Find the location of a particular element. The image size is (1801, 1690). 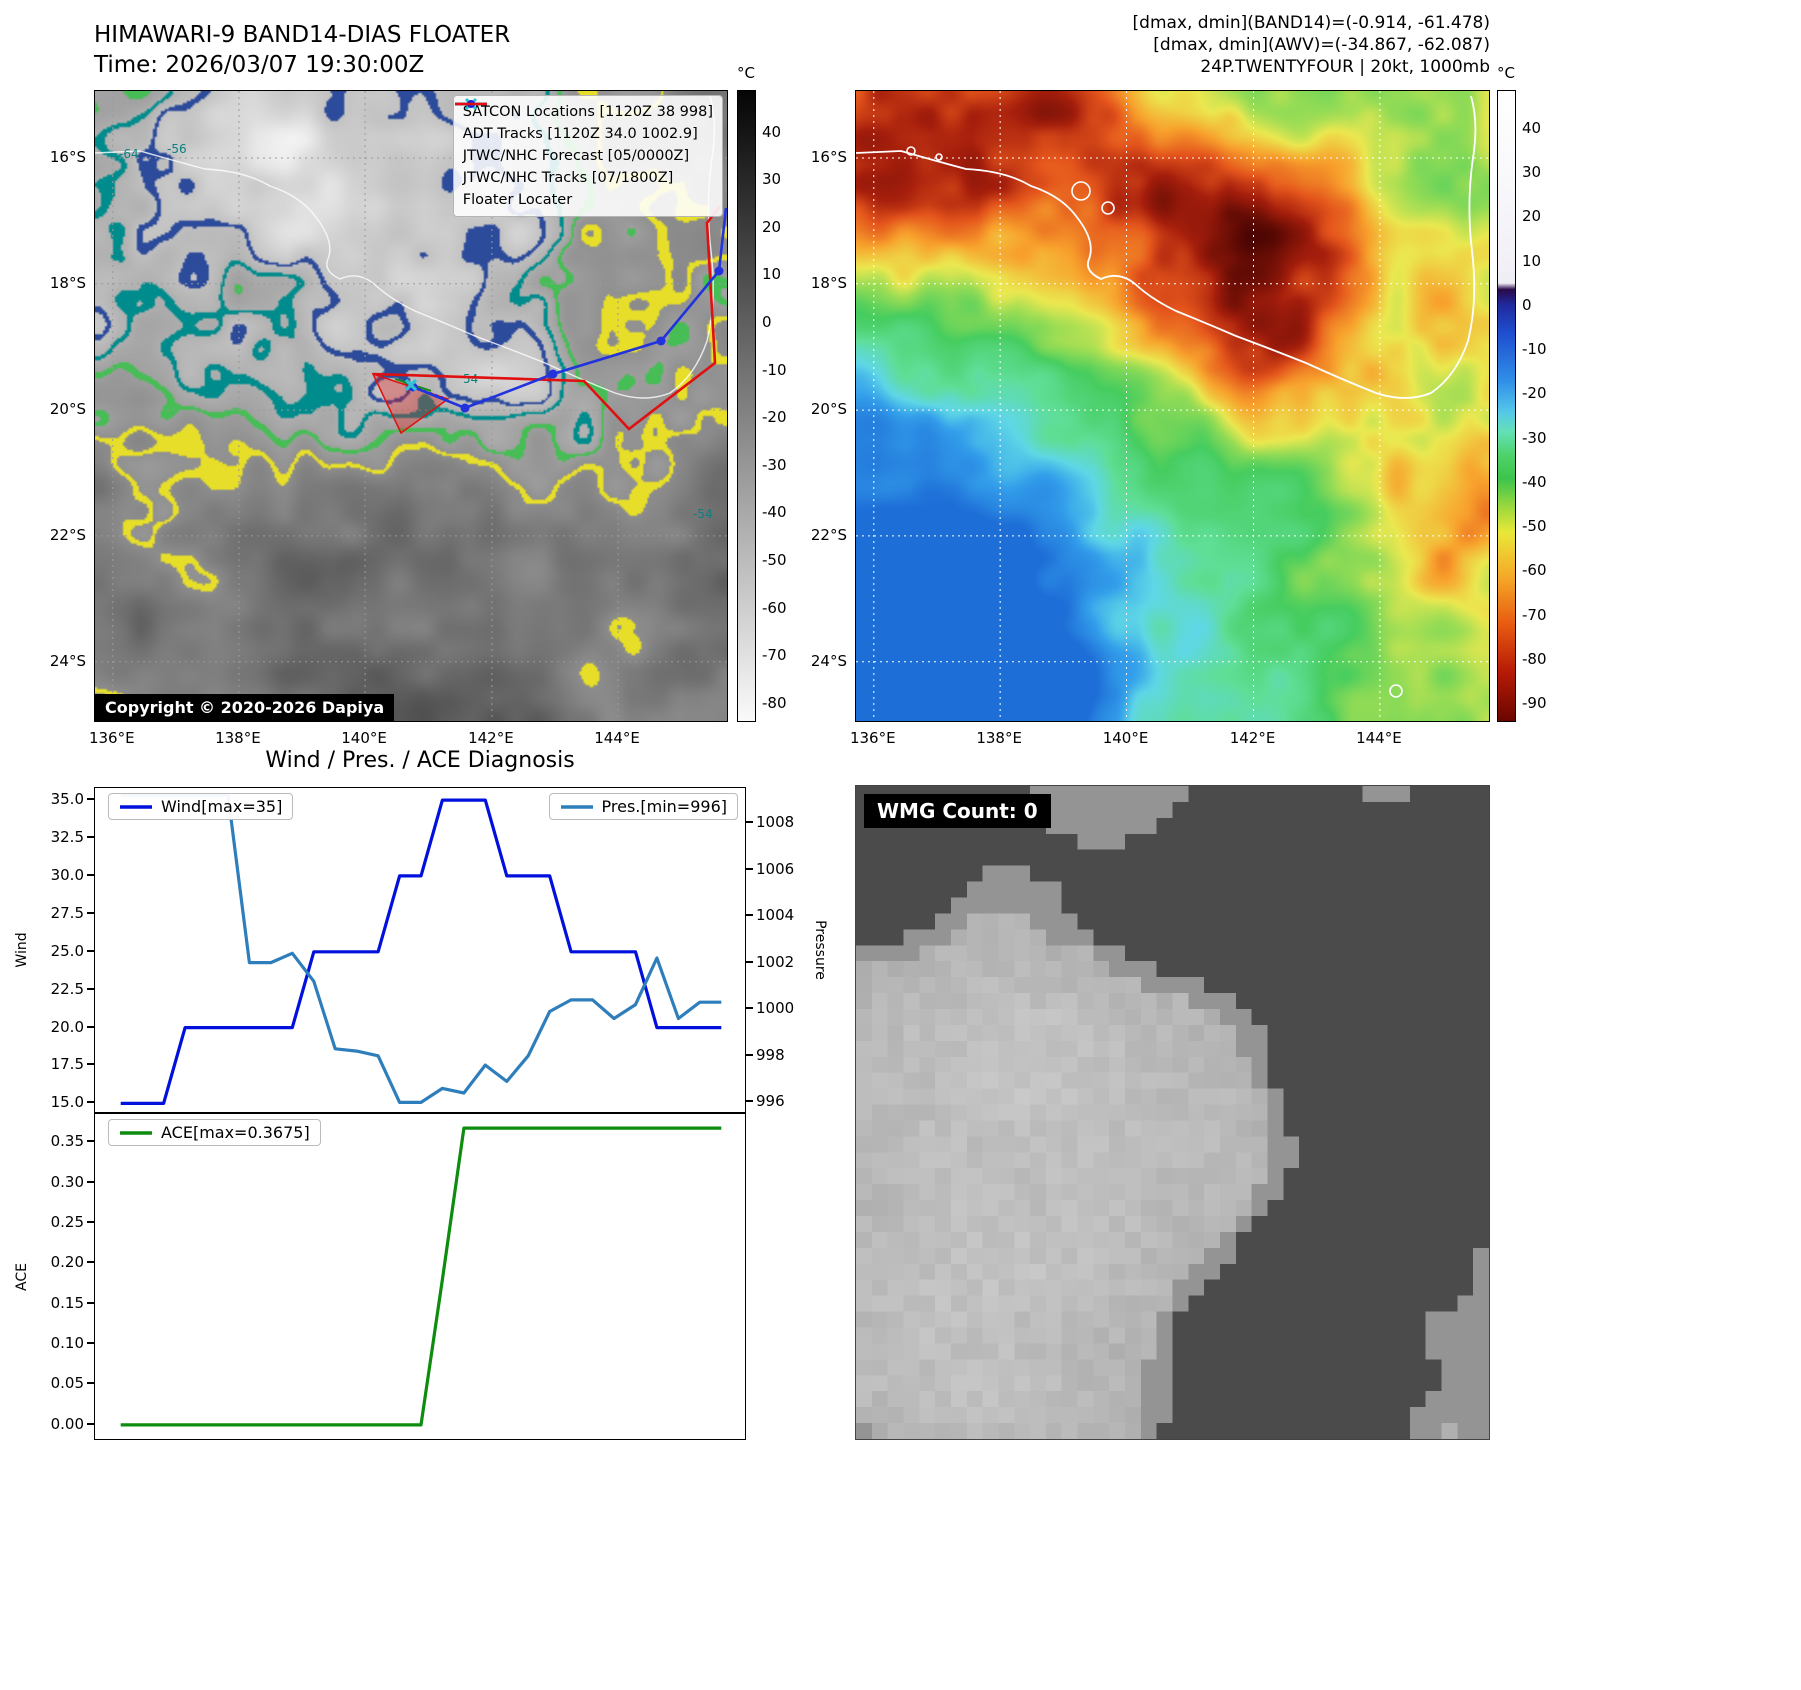

legend-item-0: SATCON Locations [1120Z 38 998] is located at coordinates (587, 110).